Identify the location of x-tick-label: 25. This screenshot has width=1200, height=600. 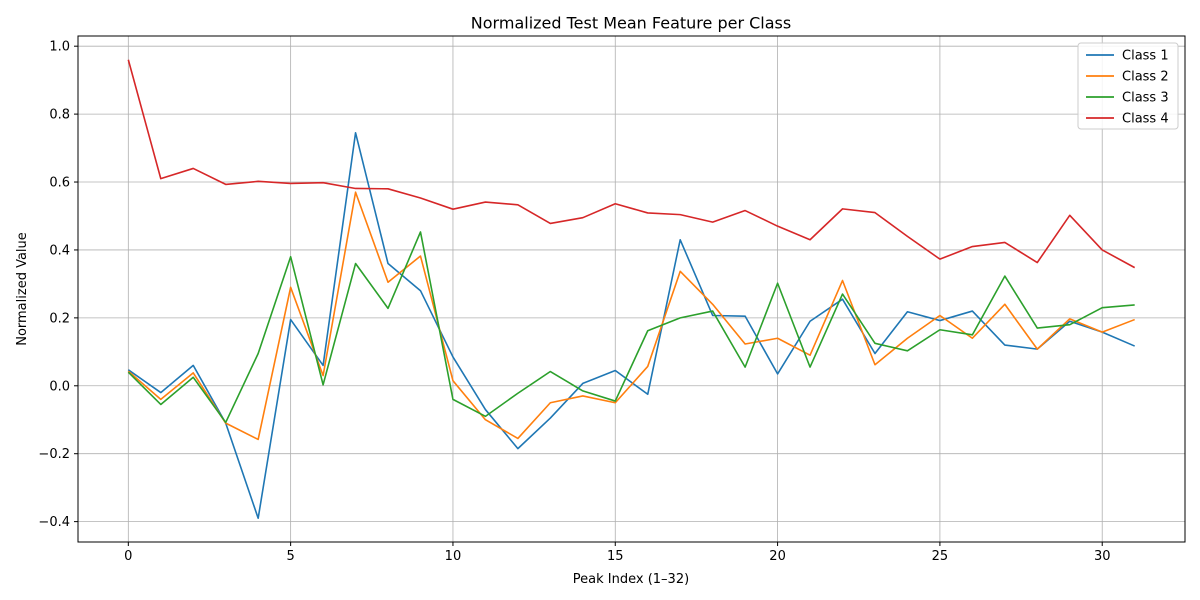
(940, 556).